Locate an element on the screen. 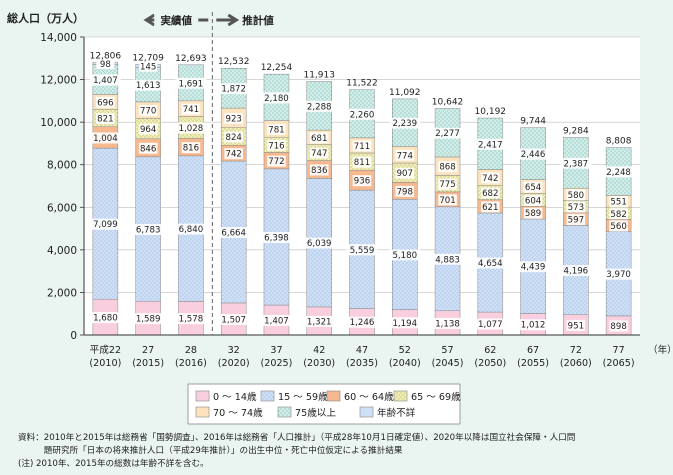  data-label: 604 is located at coordinates (533, 202).